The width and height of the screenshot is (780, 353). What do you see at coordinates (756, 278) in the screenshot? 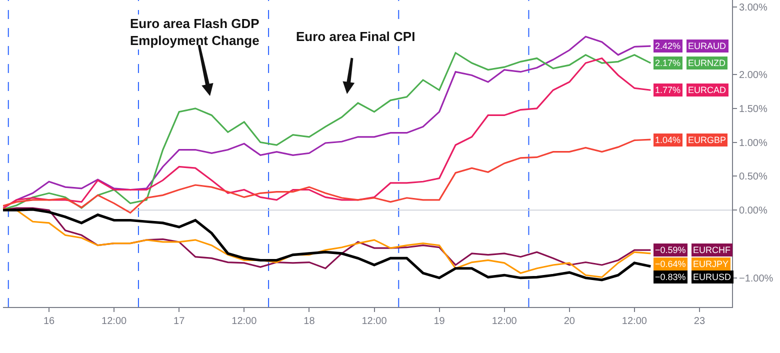
I see `y-tick-label: −1.00%` at bounding box center [756, 278].